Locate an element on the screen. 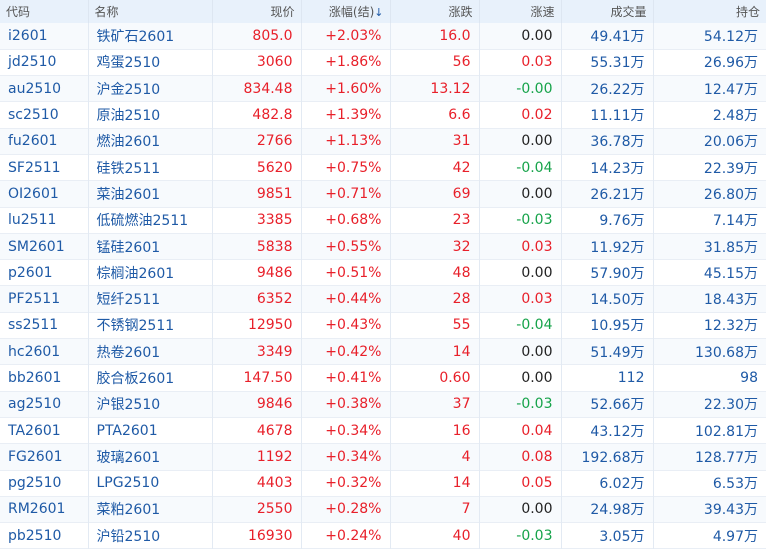 The width and height of the screenshot is (766, 549). cell-price: 147.50 is located at coordinates (257, 378).